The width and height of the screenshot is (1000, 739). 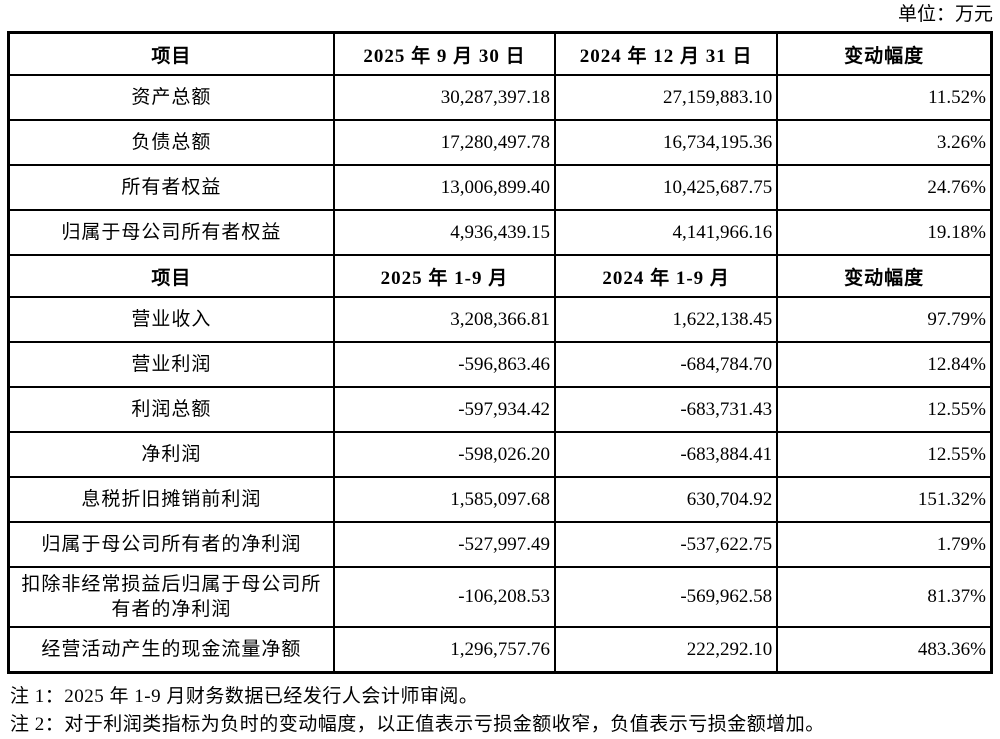 What do you see at coordinates (444, 53) in the screenshot?
I see `column-header-period1: 2025 年 9 月 30 日` at bounding box center [444, 53].